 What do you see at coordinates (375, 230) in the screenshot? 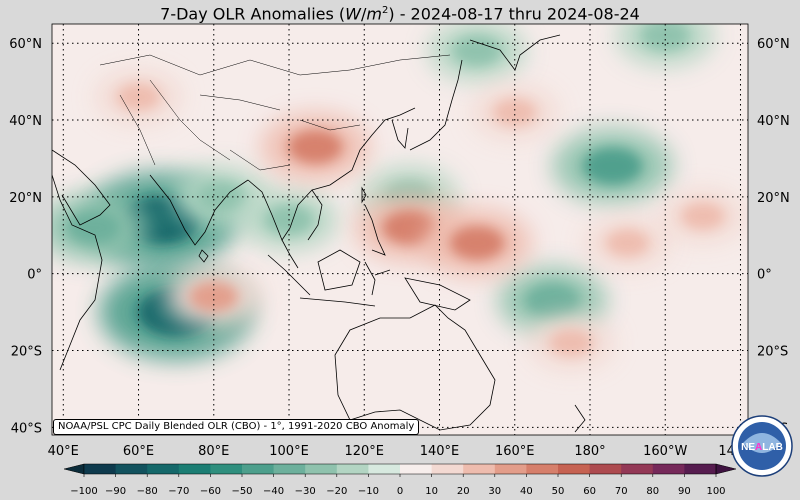
I see `philippines` at bounding box center [375, 230].